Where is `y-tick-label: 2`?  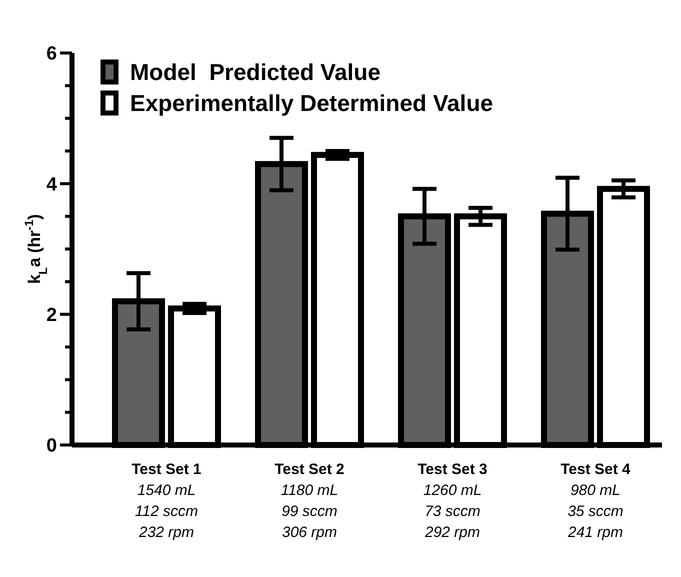
y-tick-label: 2 is located at coordinates (51, 315).